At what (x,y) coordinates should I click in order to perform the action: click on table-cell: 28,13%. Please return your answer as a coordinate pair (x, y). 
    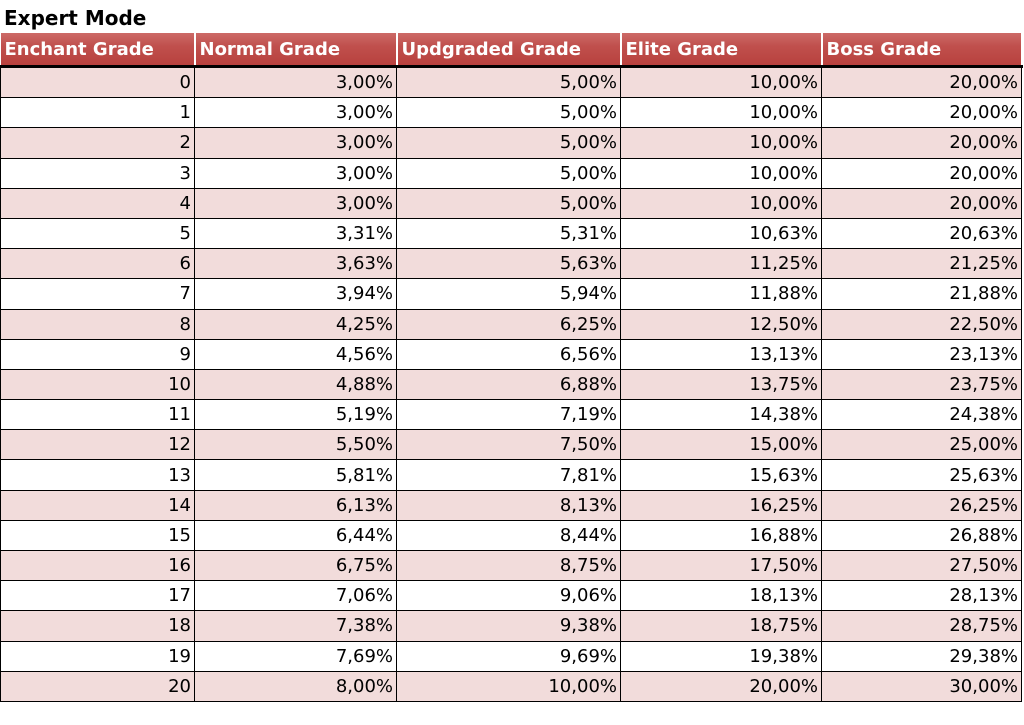
    Looking at the image, I should click on (921, 596).